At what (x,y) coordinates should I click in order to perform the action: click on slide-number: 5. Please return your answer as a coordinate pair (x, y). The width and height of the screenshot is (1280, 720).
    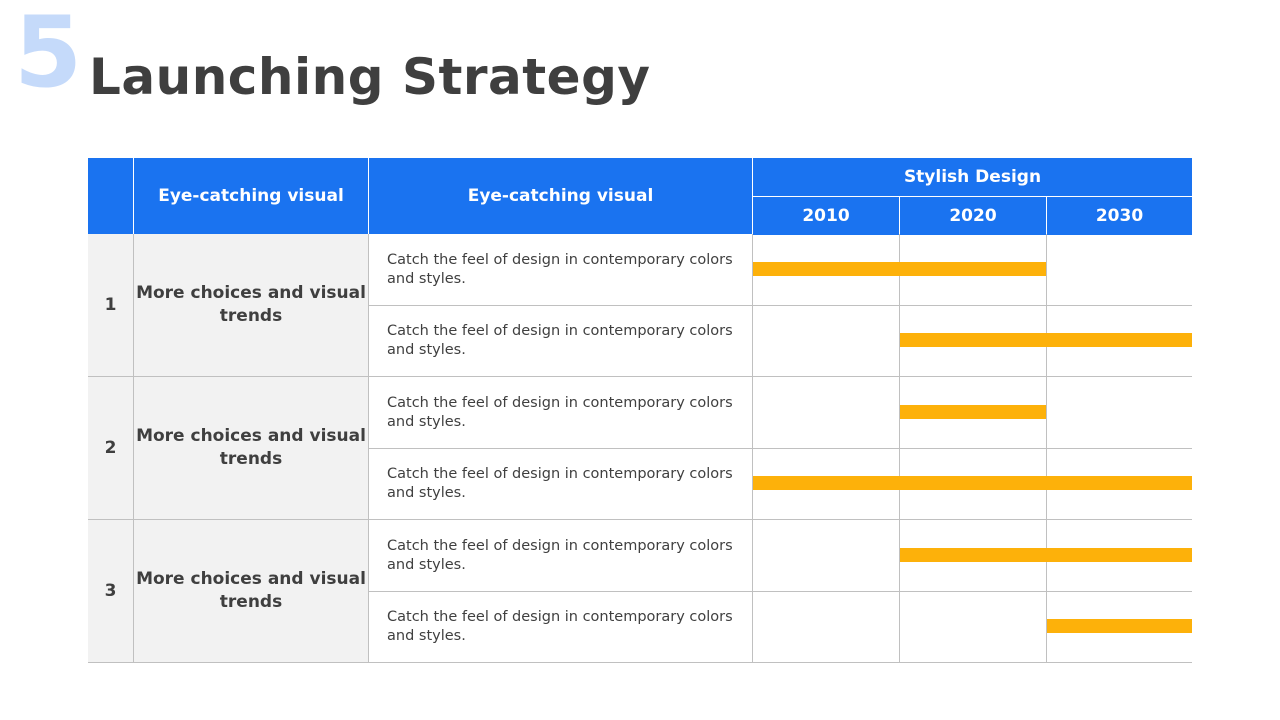
    Looking at the image, I should click on (48, 55).